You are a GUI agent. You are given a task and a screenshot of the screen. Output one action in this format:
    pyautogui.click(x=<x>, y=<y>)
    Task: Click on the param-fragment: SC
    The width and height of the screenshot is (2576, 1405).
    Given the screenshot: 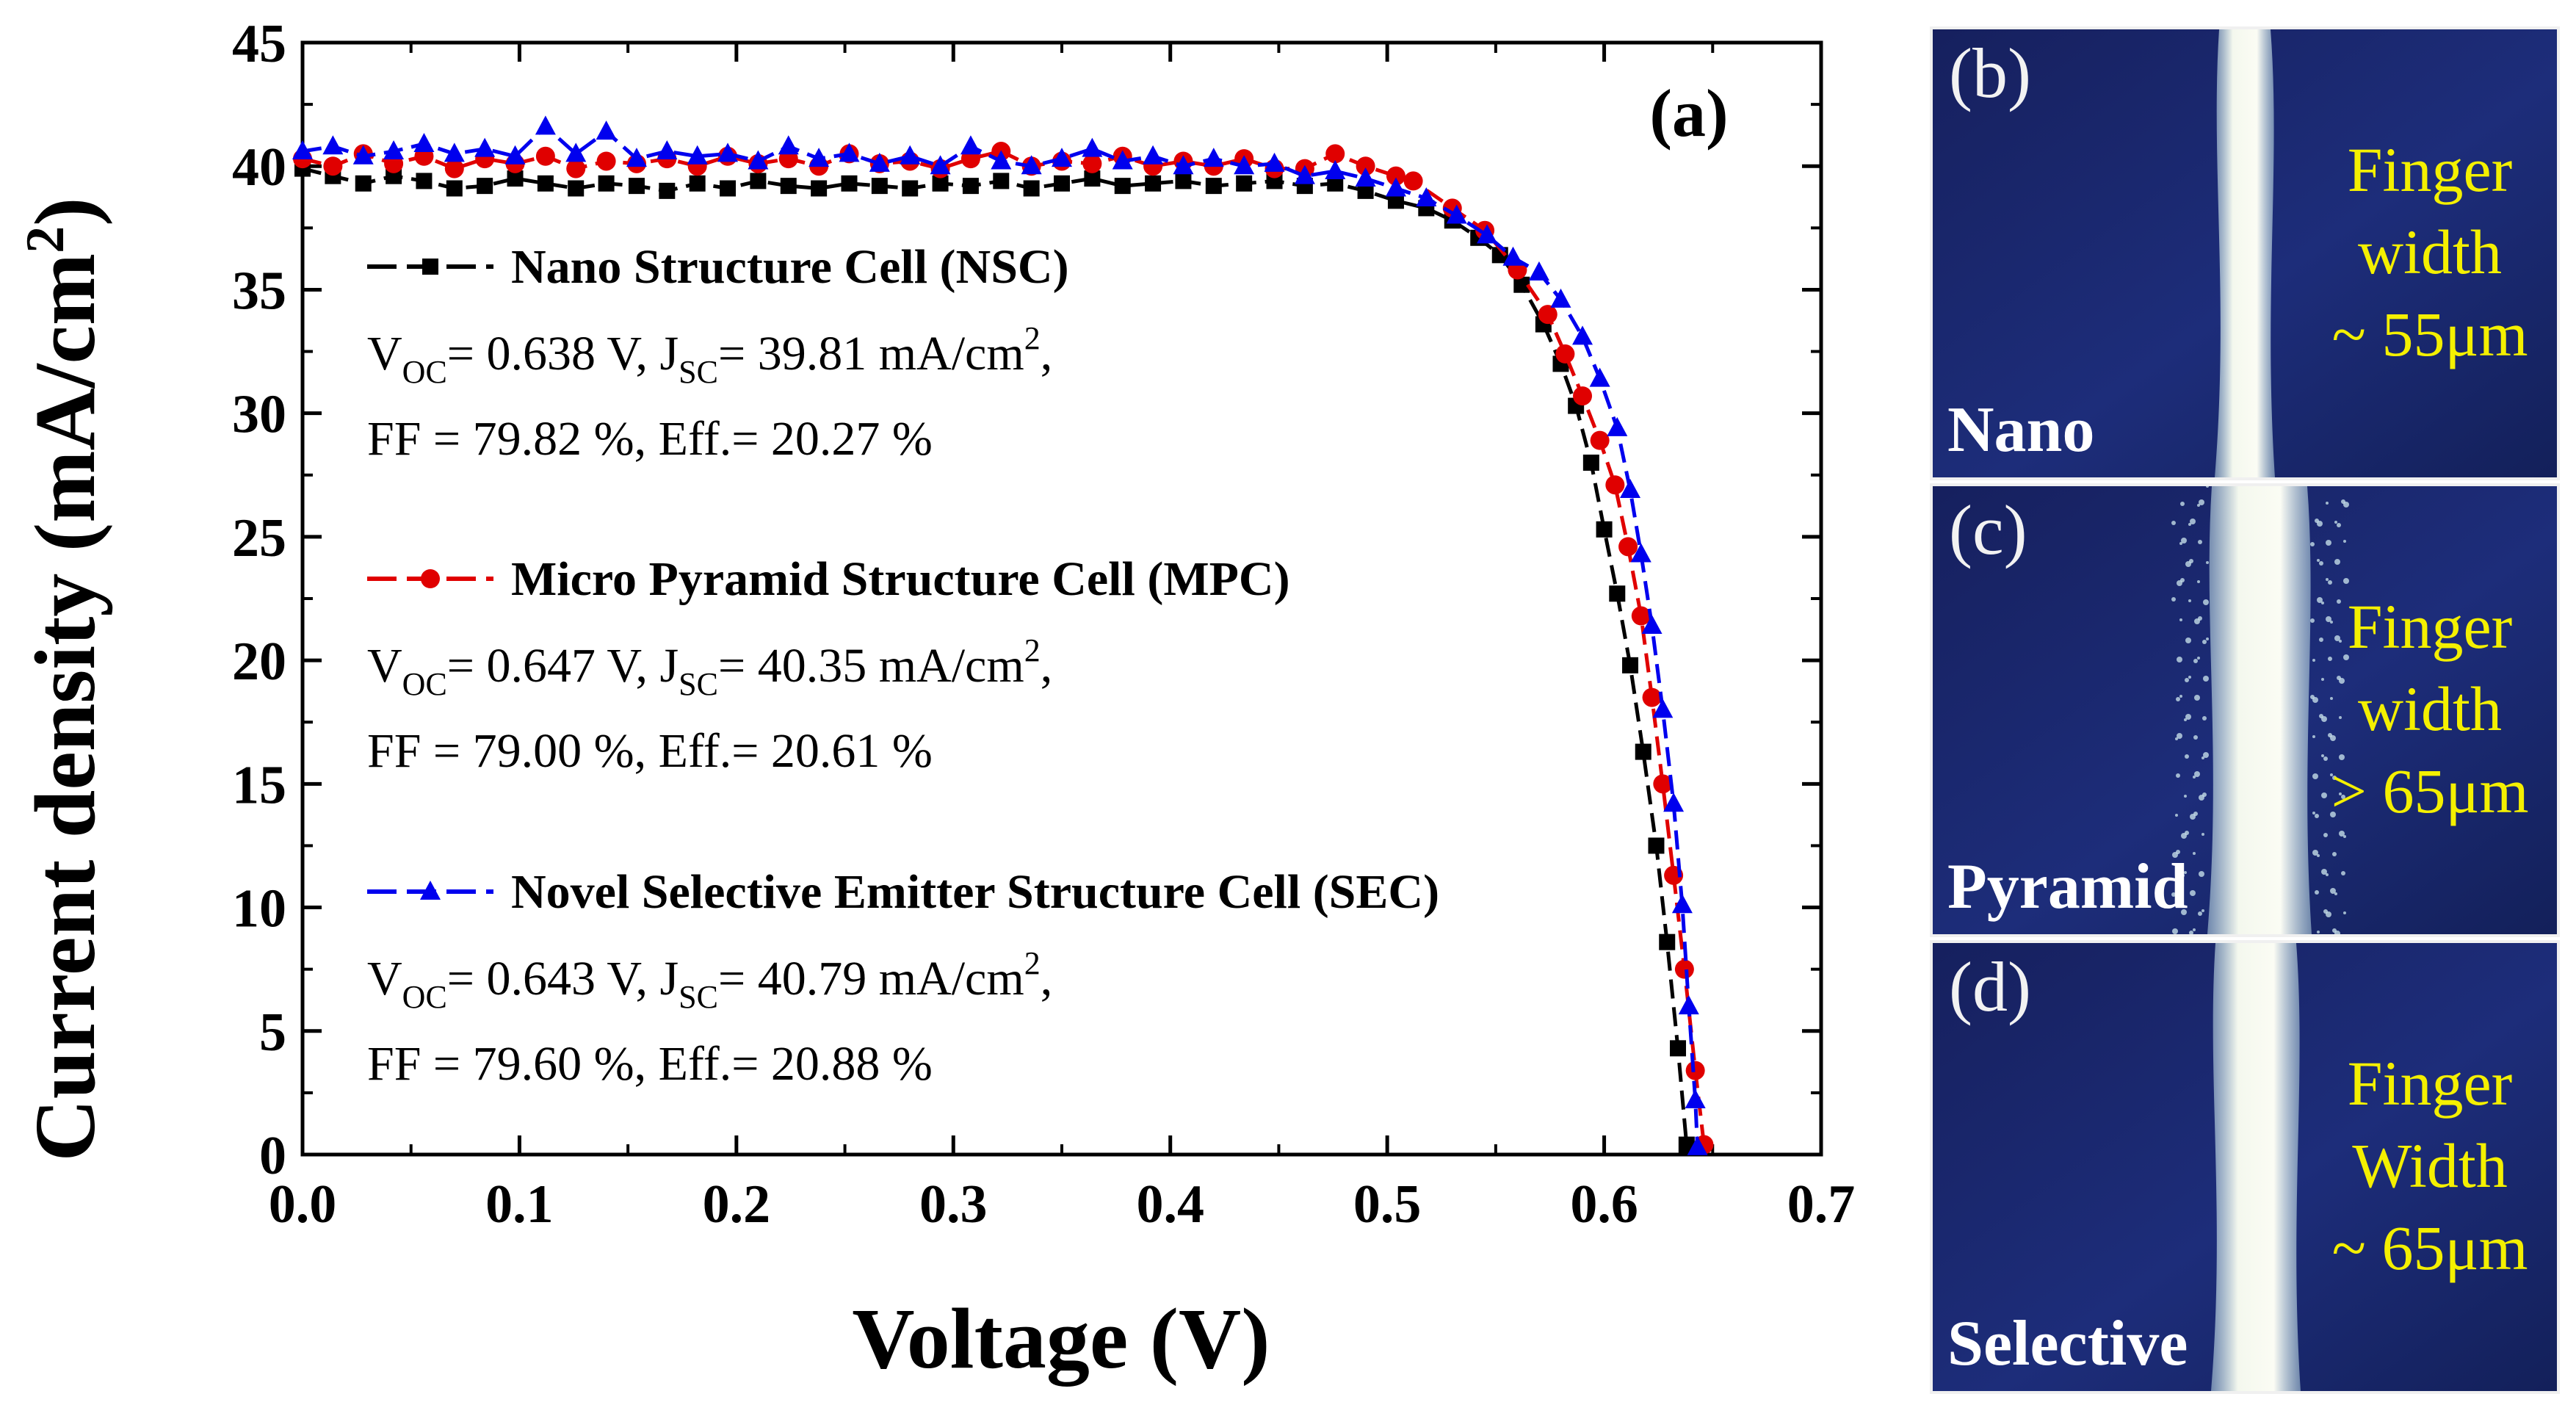 What is the action you would take?
    pyautogui.click(x=698, y=372)
    